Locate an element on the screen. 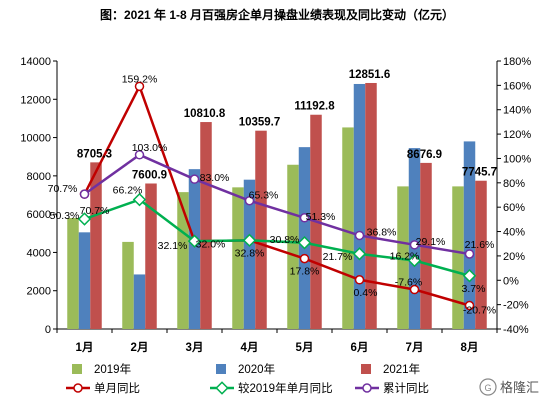  series-line is located at coordinates (277, 237).